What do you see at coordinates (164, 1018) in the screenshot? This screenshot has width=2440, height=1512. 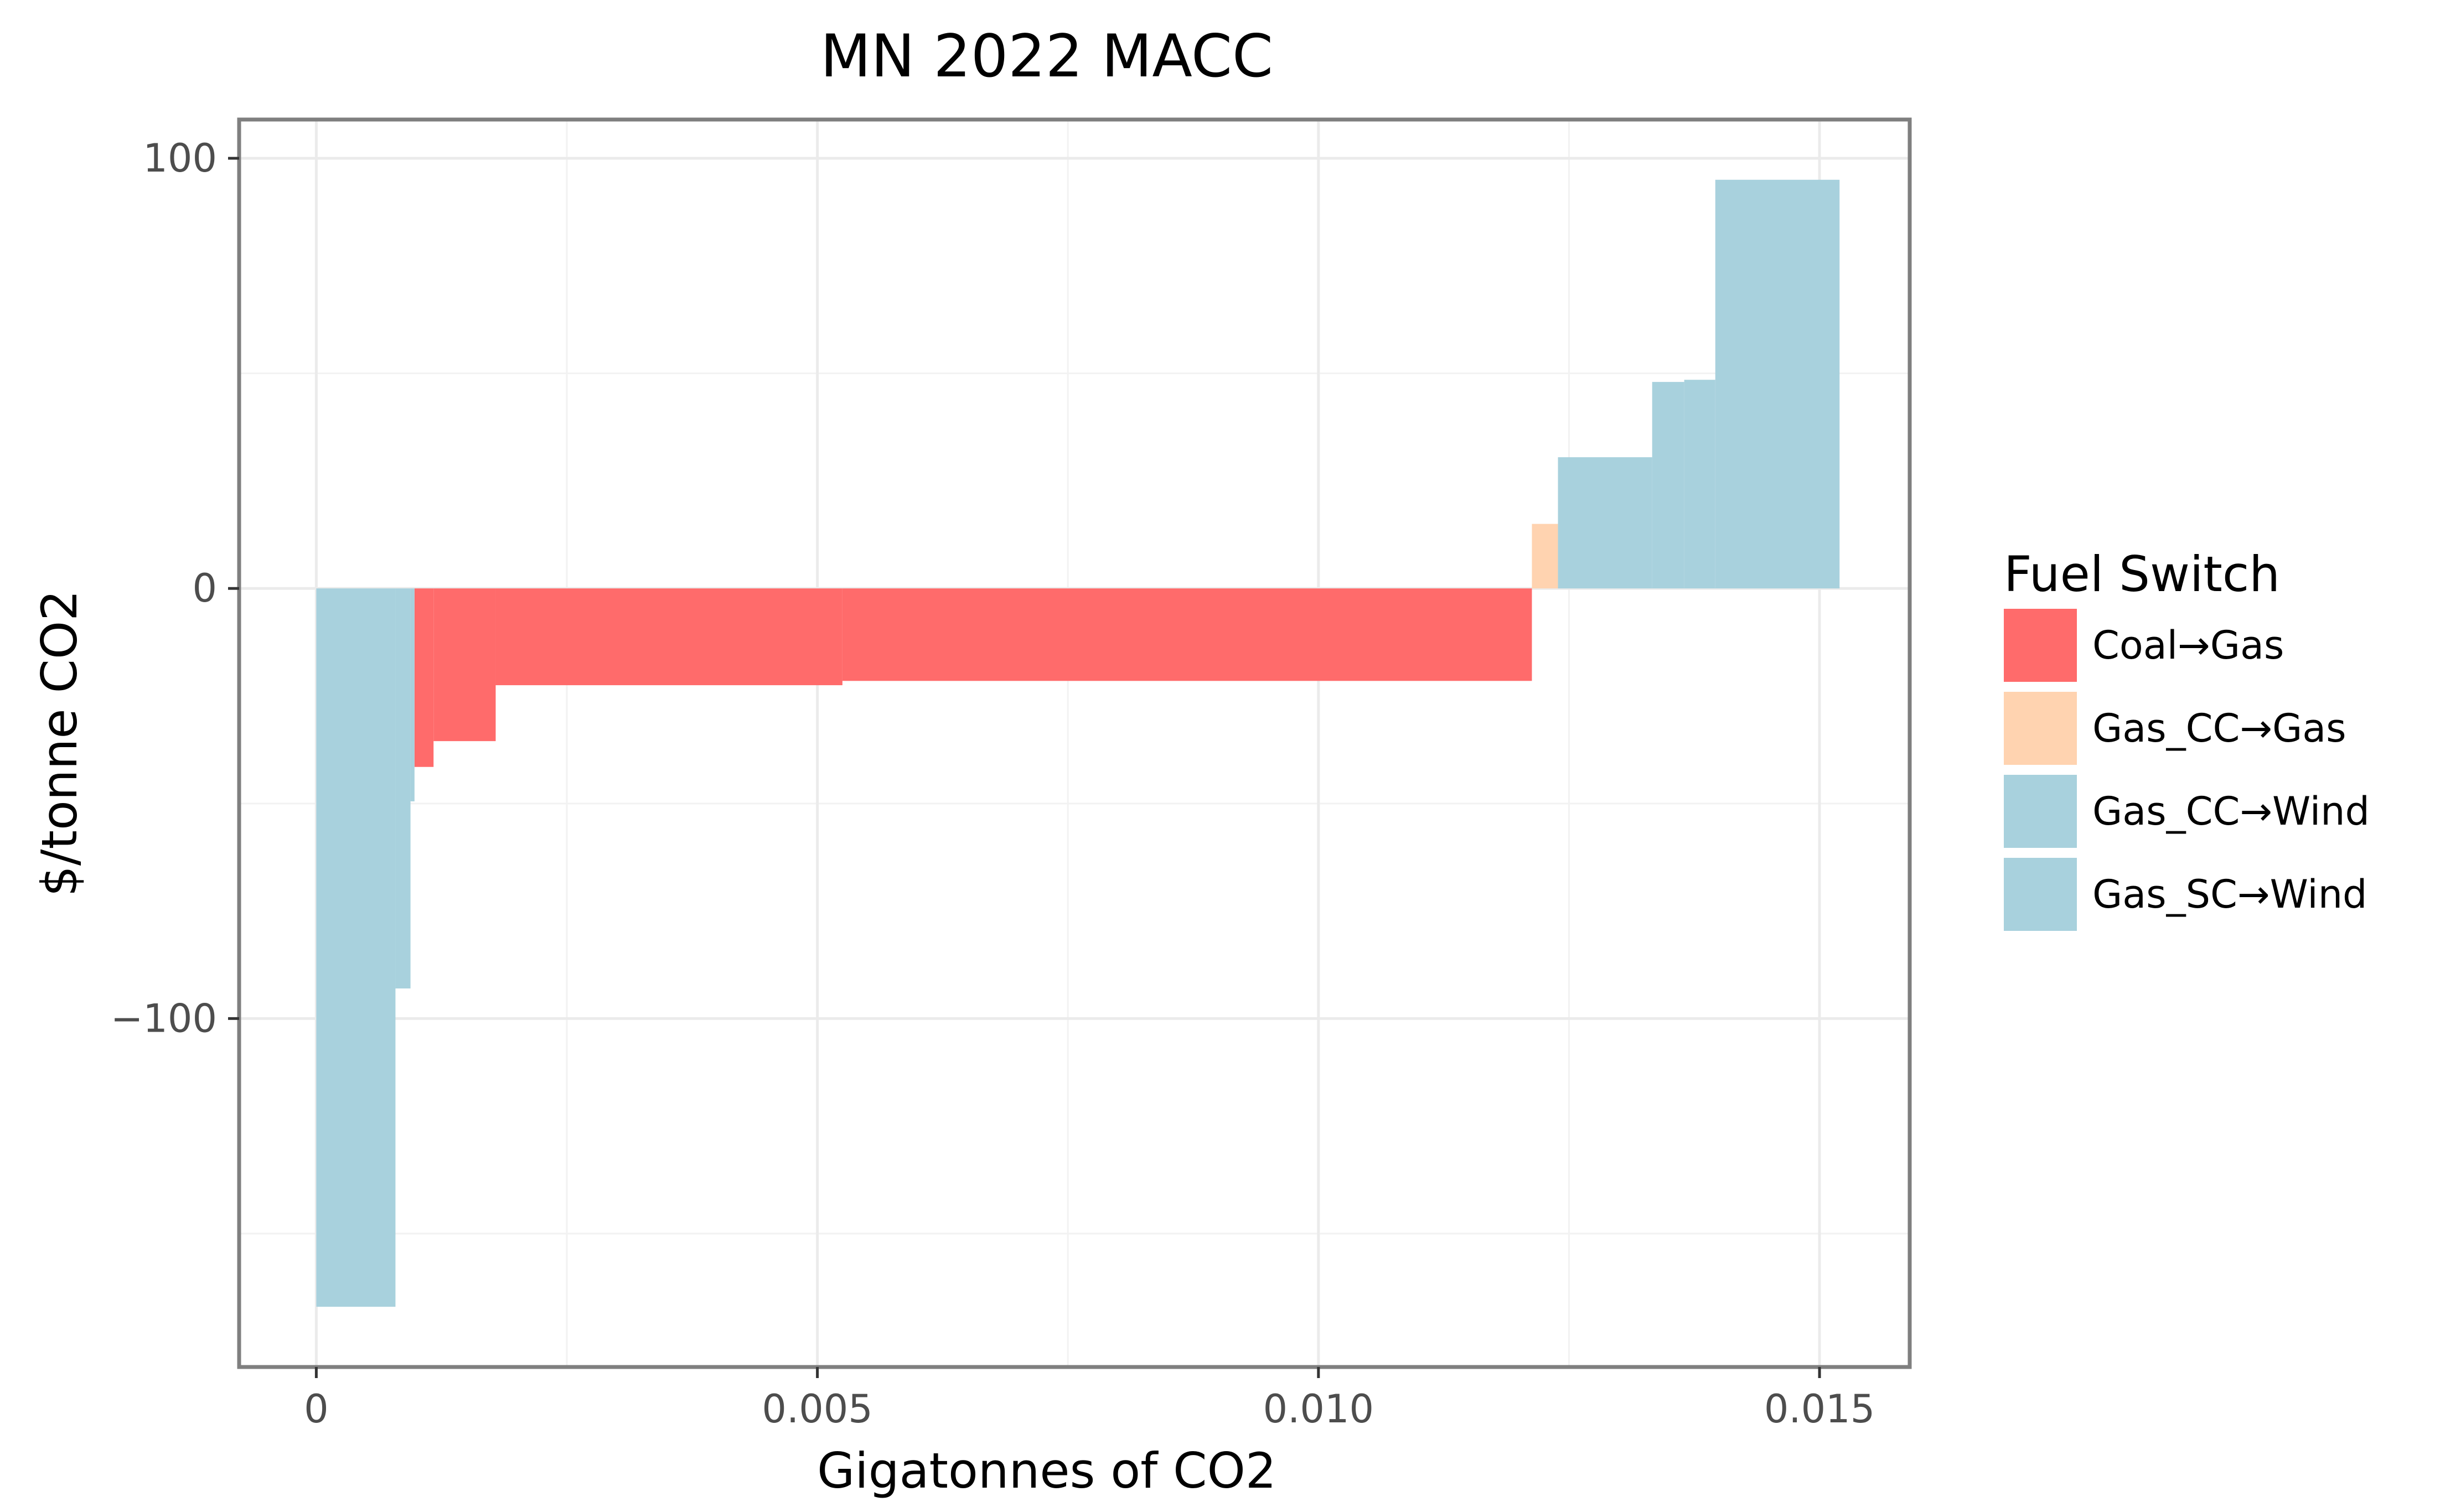 I see `y-tick-label: −100` at bounding box center [164, 1018].